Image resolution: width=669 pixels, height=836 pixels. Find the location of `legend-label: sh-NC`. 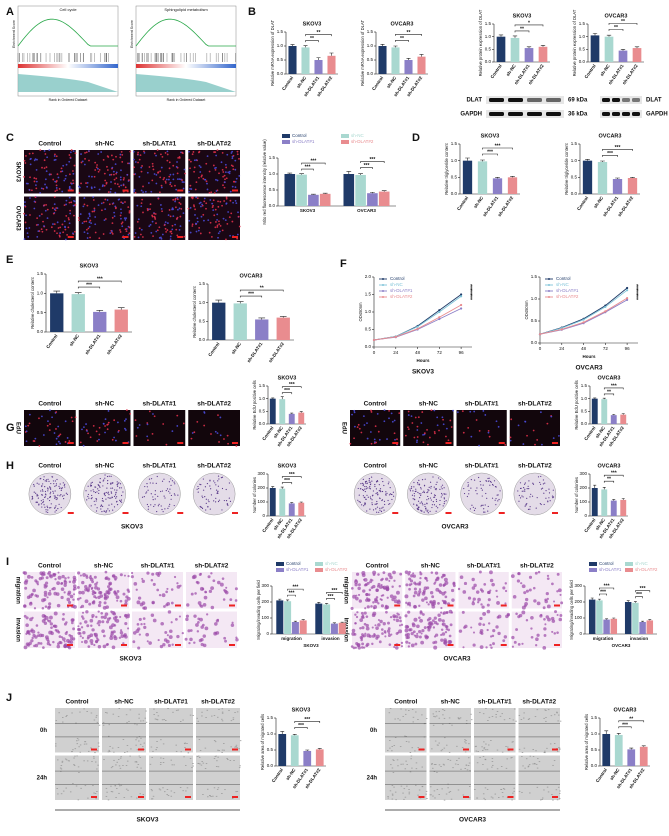

legend-label: sh-NC is located at coordinates (332, 563).